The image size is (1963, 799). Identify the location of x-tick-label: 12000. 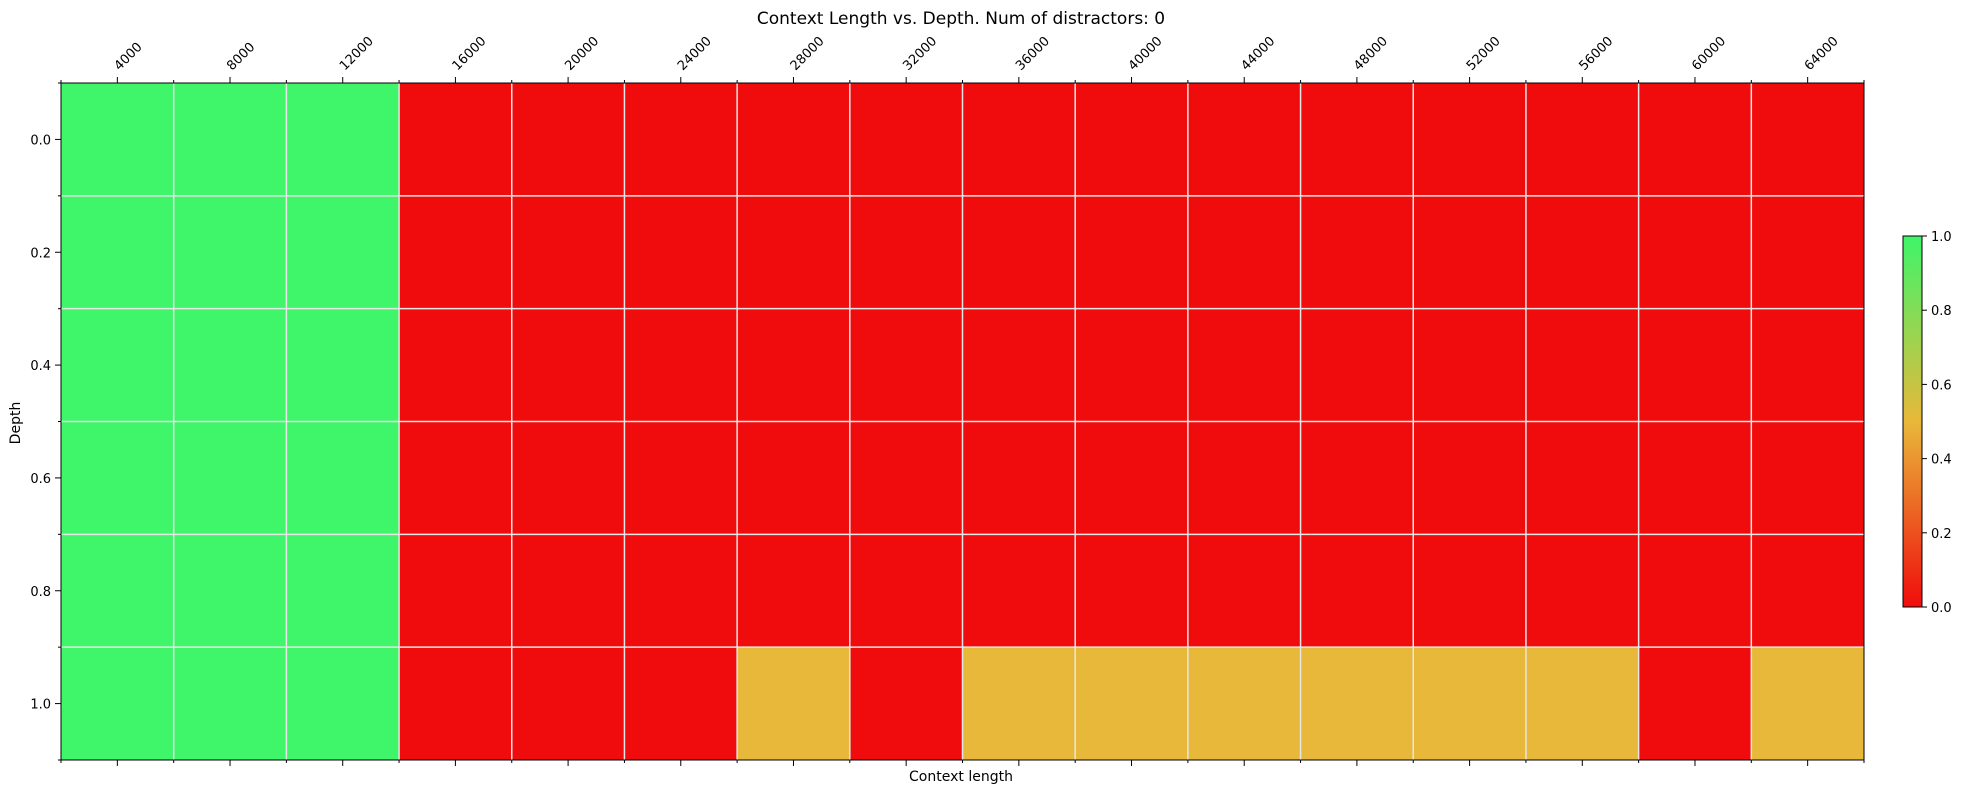
(357, 54).